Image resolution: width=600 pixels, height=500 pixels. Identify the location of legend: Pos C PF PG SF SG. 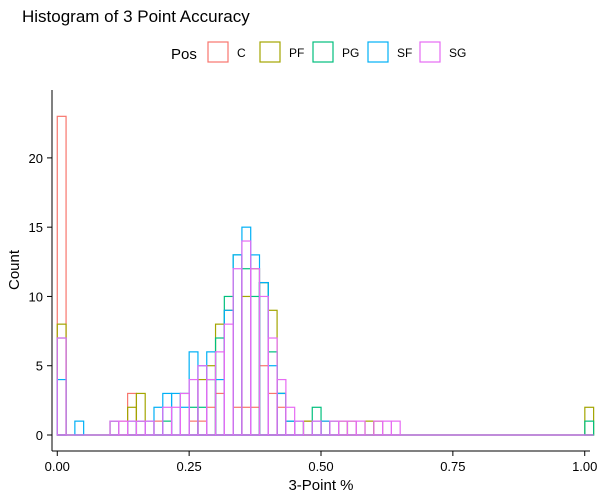
(318, 52).